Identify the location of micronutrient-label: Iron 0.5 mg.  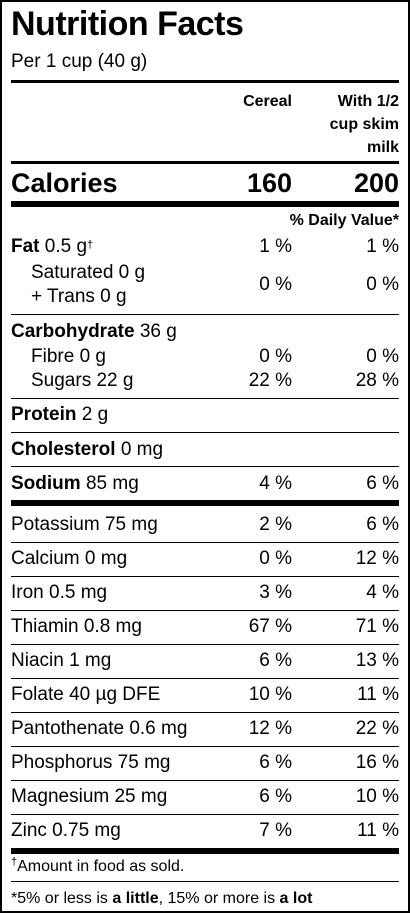
(59, 592).